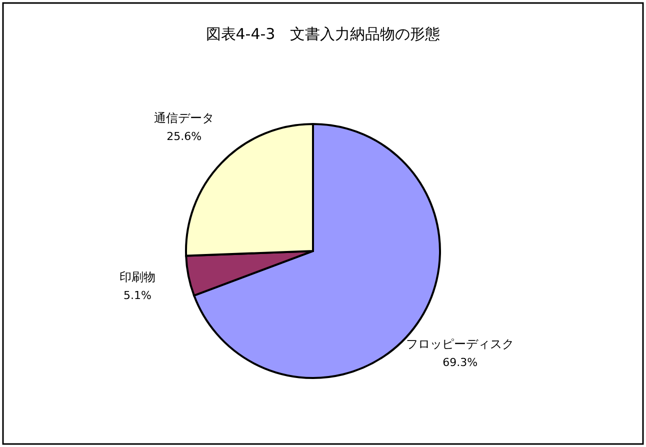 The image size is (646, 447). Describe the element at coordinates (137, 277) in the screenshot. I see `slice-label: 印刷物` at that location.